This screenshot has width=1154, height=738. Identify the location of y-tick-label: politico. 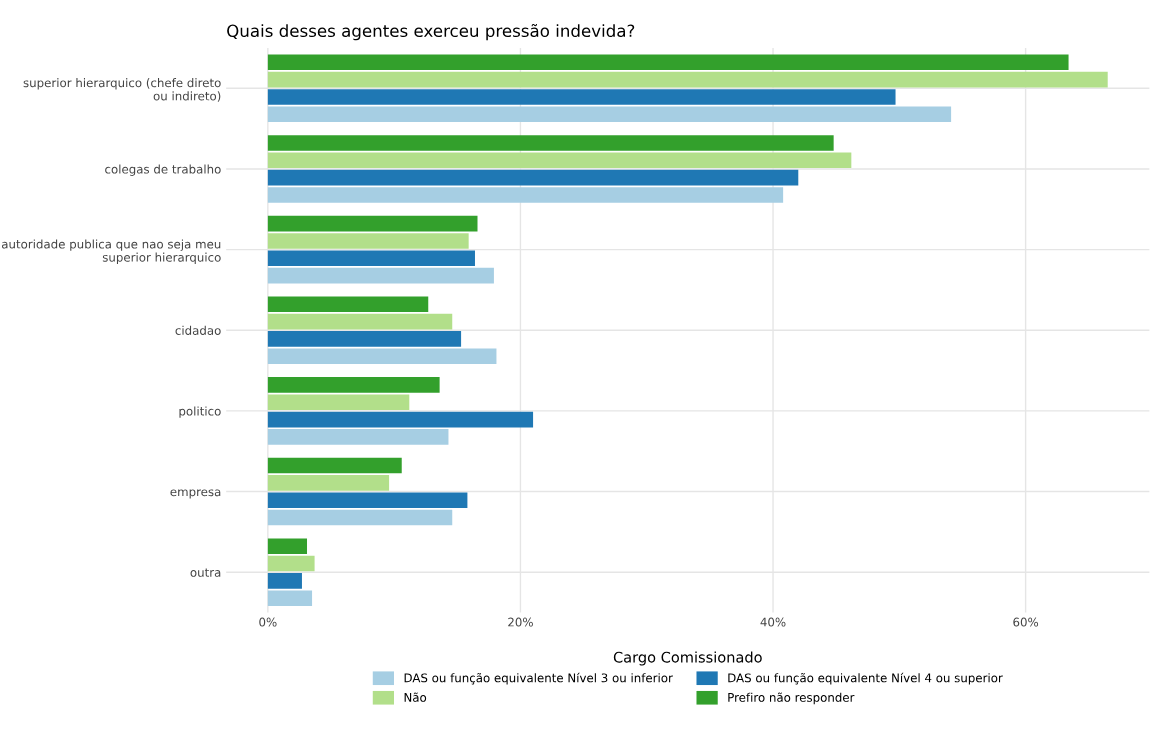
(200, 412).